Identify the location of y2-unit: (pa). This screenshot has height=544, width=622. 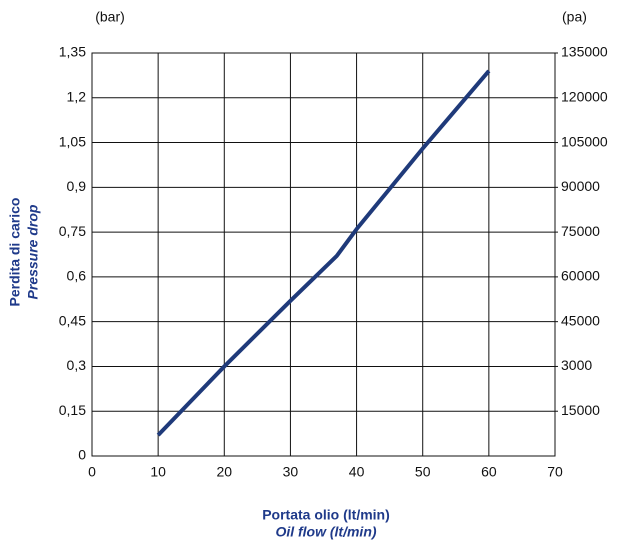
(574, 17).